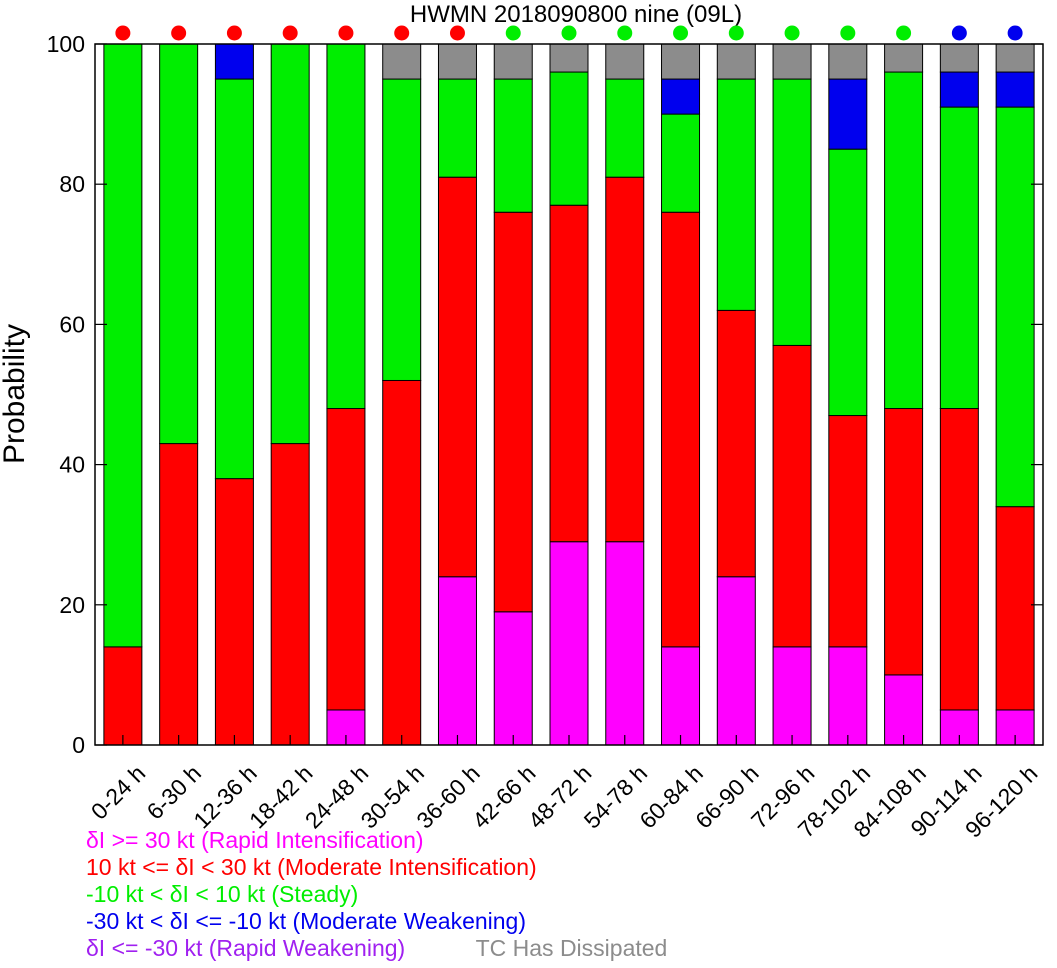 Image resolution: width=1057 pixels, height=968 pixels. What do you see at coordinates (625, 33) in the screenshot?
I see `top-marker-54-78-h` at bounding box center [625, 33].